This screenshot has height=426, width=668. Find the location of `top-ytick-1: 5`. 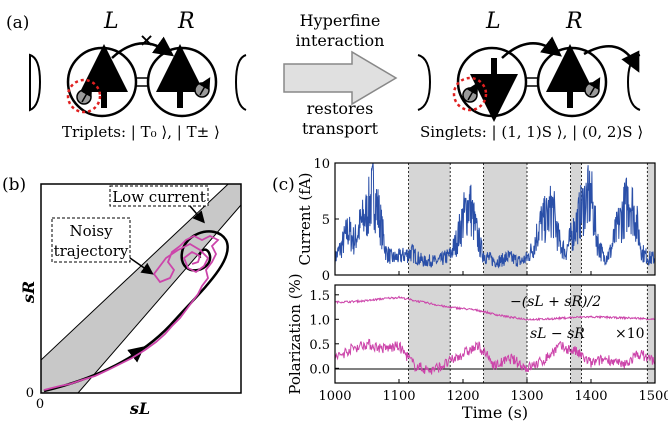

top-ytick-1: 5 is located at coordinates (326, 220).